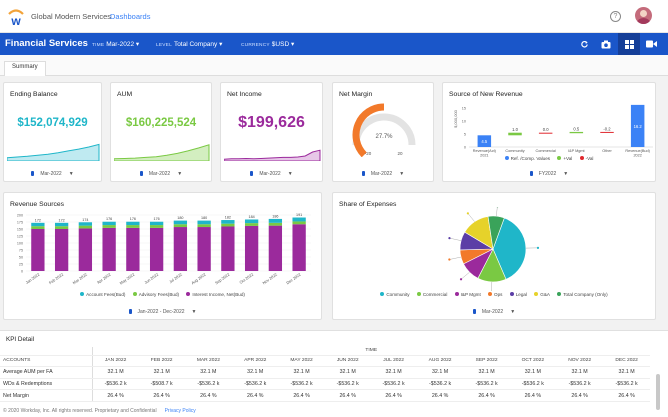 The width and height of the screenshot is (668, 417). Describe the element at coordinates (102, 294) in the screenshot. I see `legend-item: Account Fees(Bud)` at that location.